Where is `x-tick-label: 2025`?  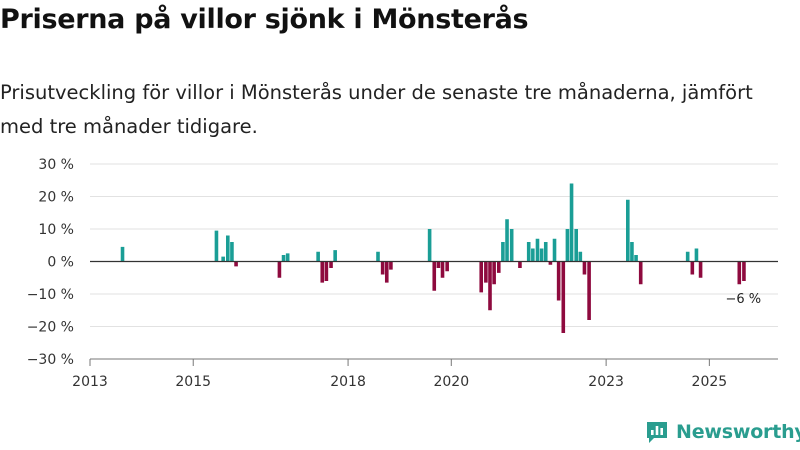
x-tick-label: 2025 is located at coordinates (710, 382).